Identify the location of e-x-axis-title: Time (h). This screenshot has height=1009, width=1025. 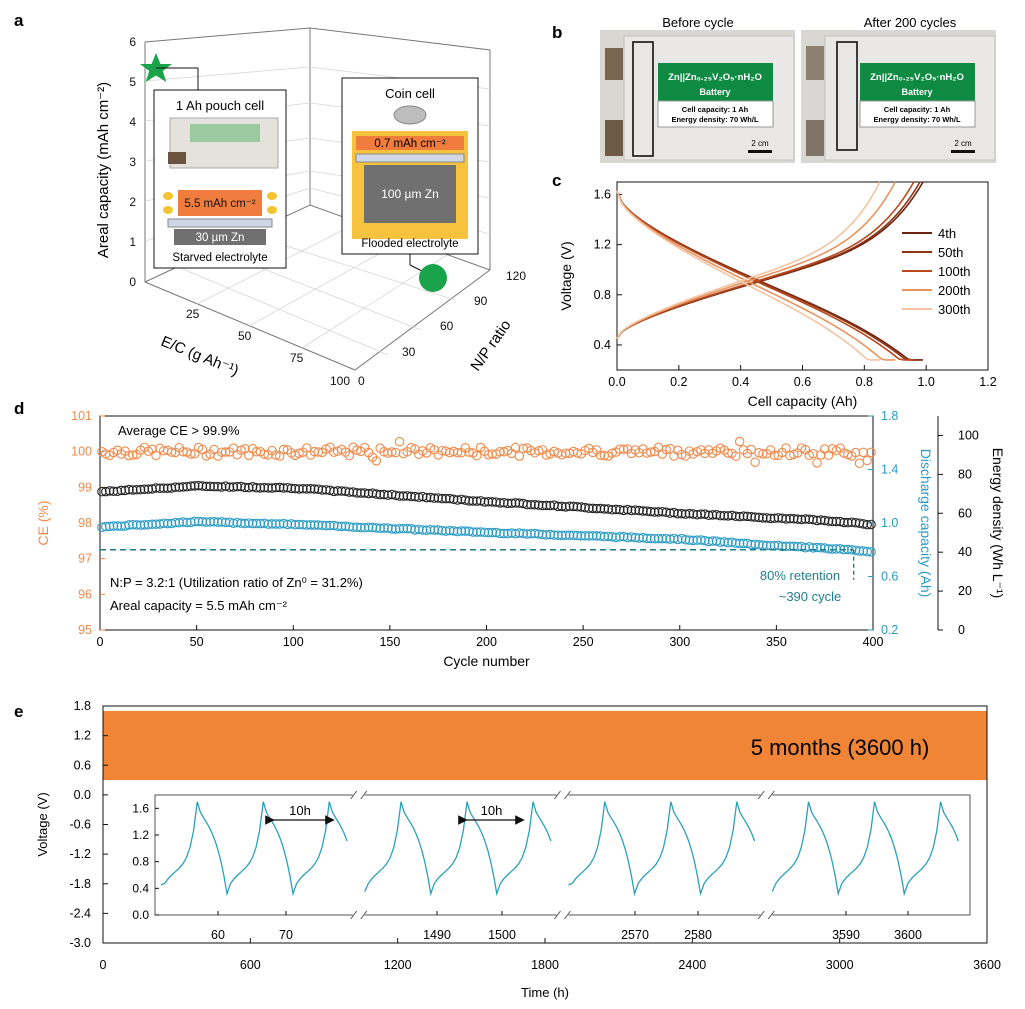
(545, 992).